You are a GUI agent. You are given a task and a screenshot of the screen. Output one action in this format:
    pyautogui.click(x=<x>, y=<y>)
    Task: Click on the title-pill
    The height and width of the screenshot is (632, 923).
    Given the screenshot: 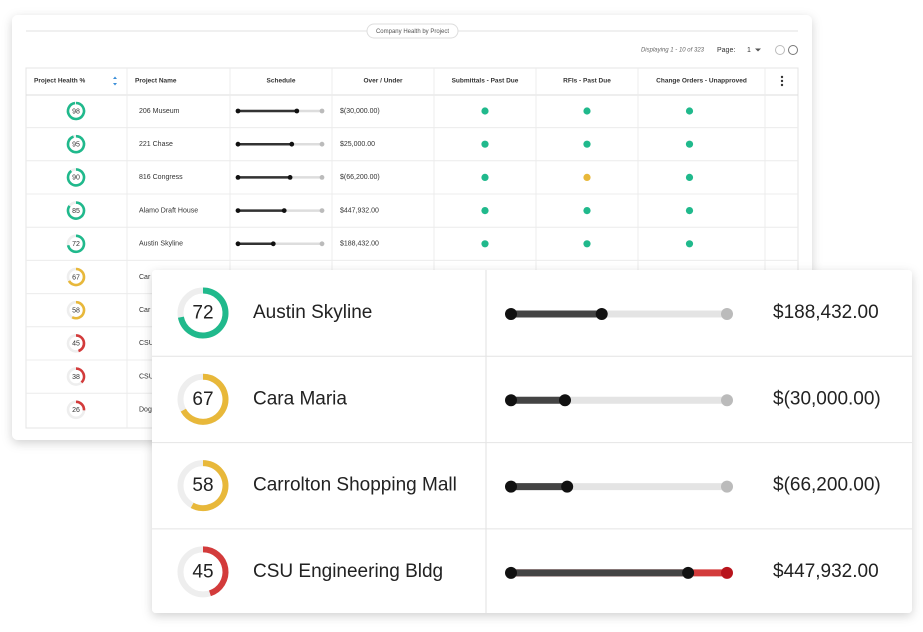 What is the action you would take?
    pyautogui.click(x=412, y=31)
    